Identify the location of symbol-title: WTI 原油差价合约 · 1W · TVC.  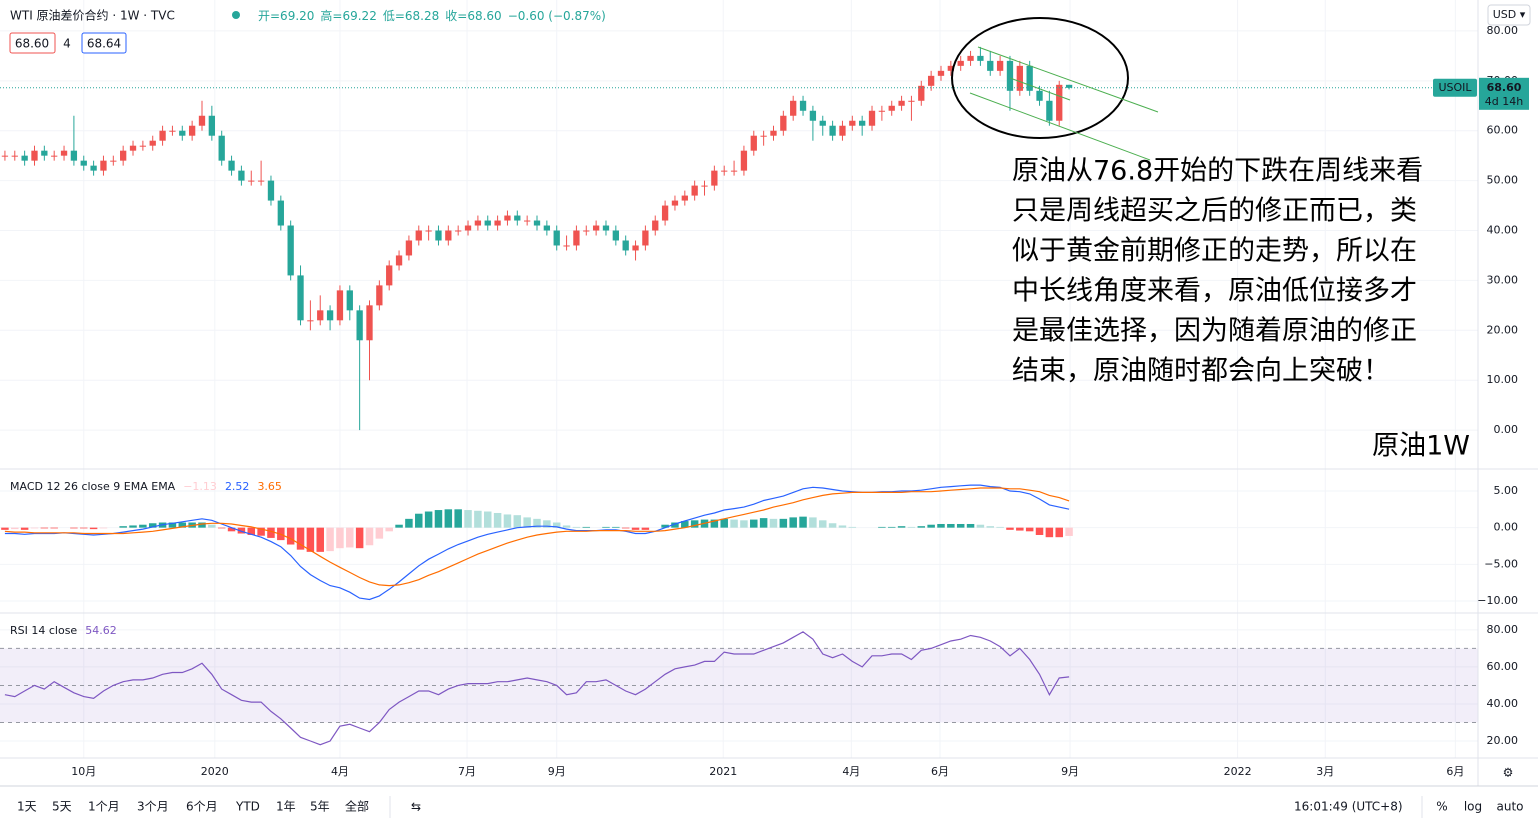
(92, 15).